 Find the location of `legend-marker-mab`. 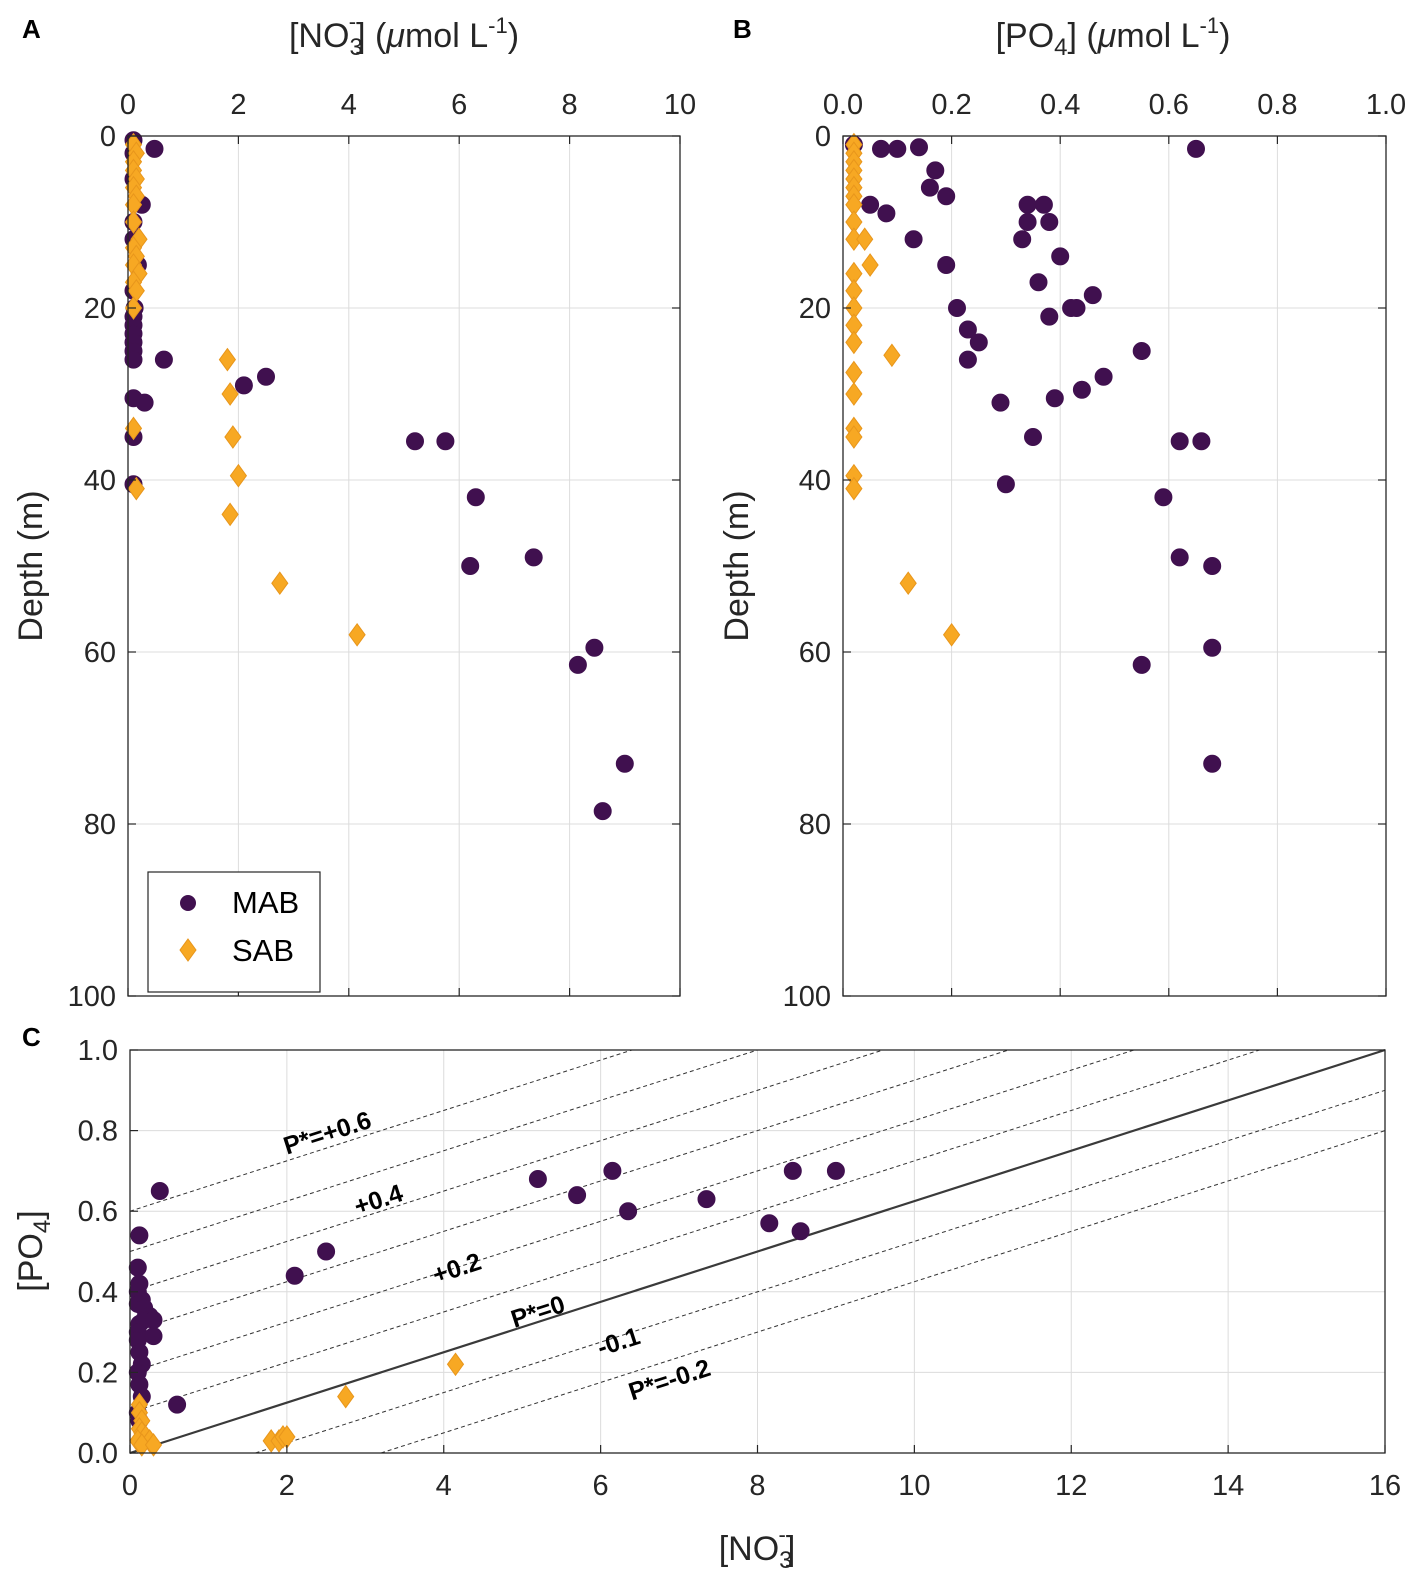

legend-marker-mab is located at coordinates (188, 903).